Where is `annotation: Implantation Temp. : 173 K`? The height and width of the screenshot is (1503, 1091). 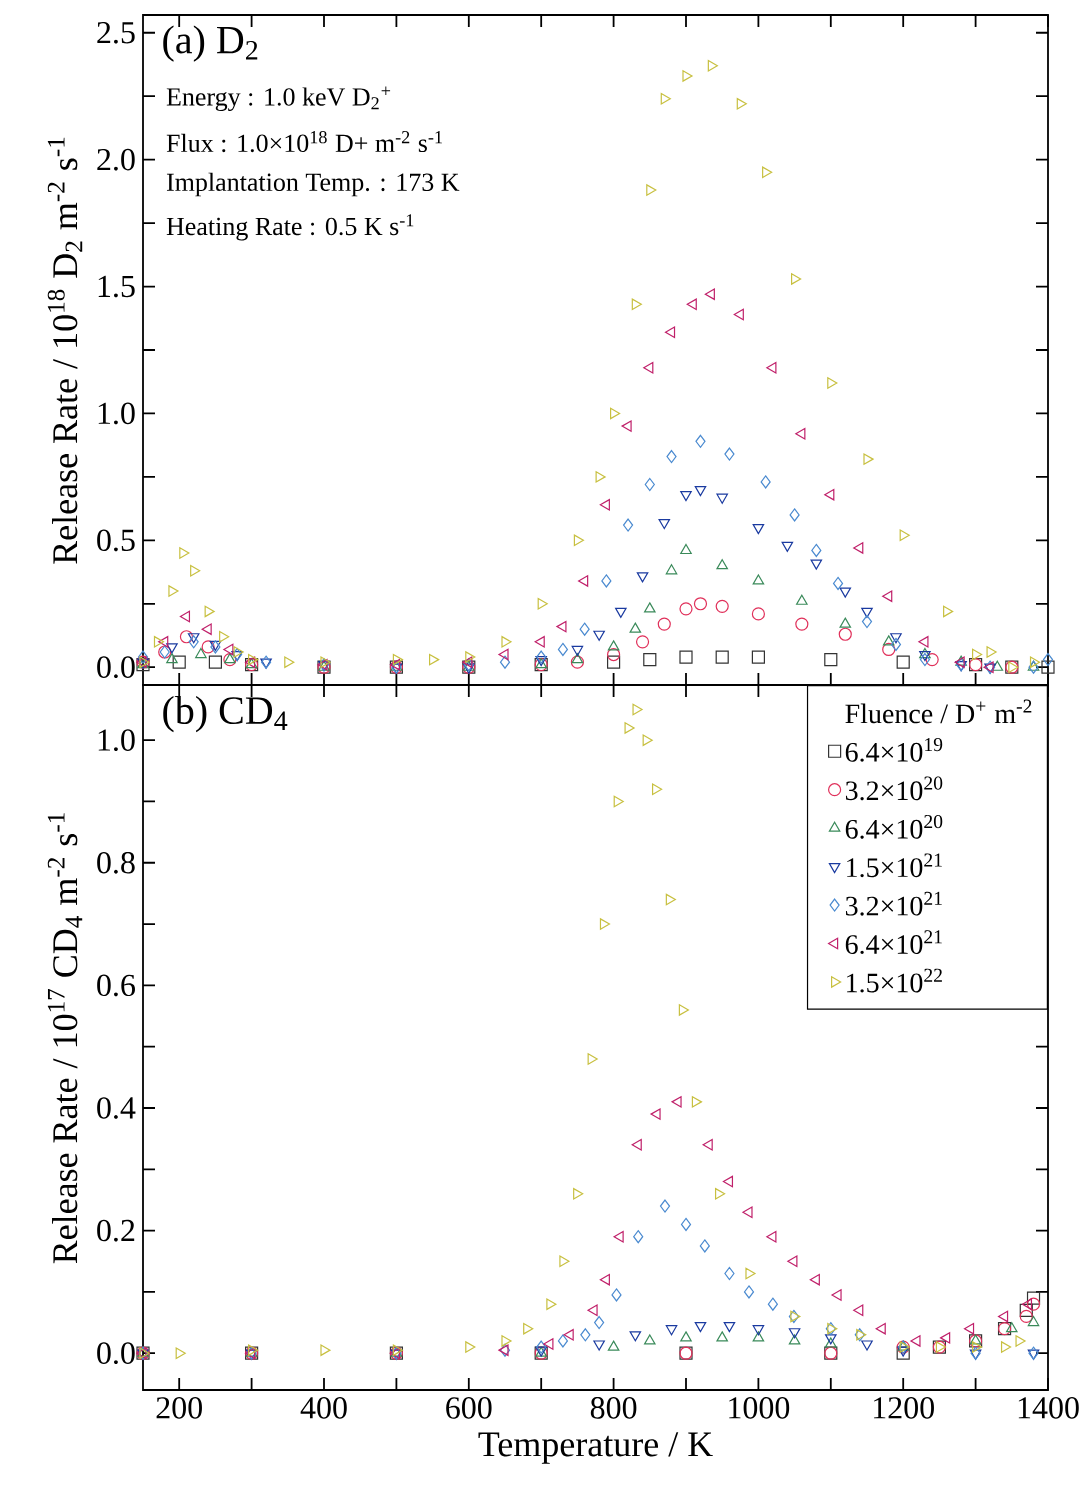 annotation: Implantation Temp. : 173 K is located at coordinates (313, 184).